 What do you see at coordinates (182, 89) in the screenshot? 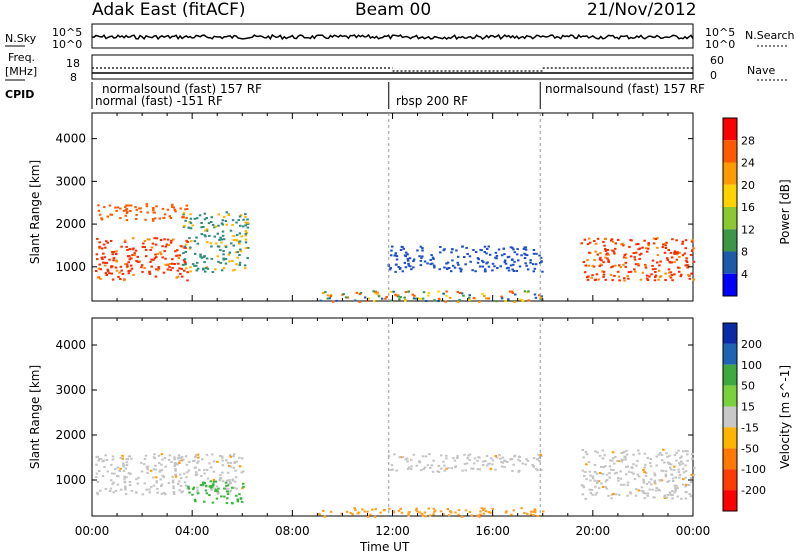
I see `cpid-seg1-top: normalsound (fast) 157 RF` at bounding box center [182, 89].